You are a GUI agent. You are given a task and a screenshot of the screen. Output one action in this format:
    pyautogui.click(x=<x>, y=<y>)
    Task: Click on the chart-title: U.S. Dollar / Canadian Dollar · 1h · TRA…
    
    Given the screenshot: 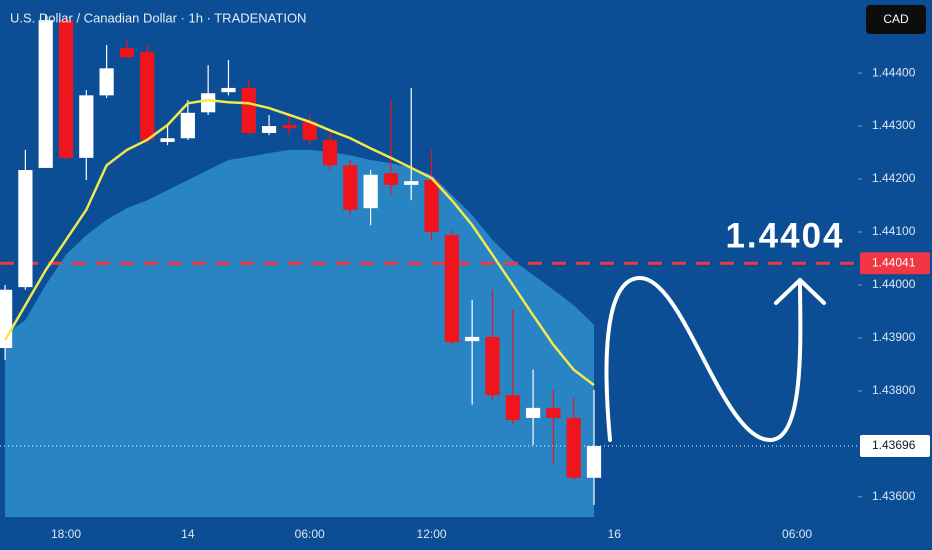 What is the action you would take?
    pyautogui.click(x=158, y=17)
    